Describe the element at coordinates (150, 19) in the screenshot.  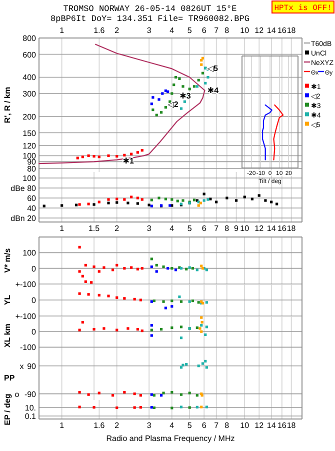
I see `chart-subtitle: 8pBP6It DoY= 134.351 File= TR960082.BPG` at that location.